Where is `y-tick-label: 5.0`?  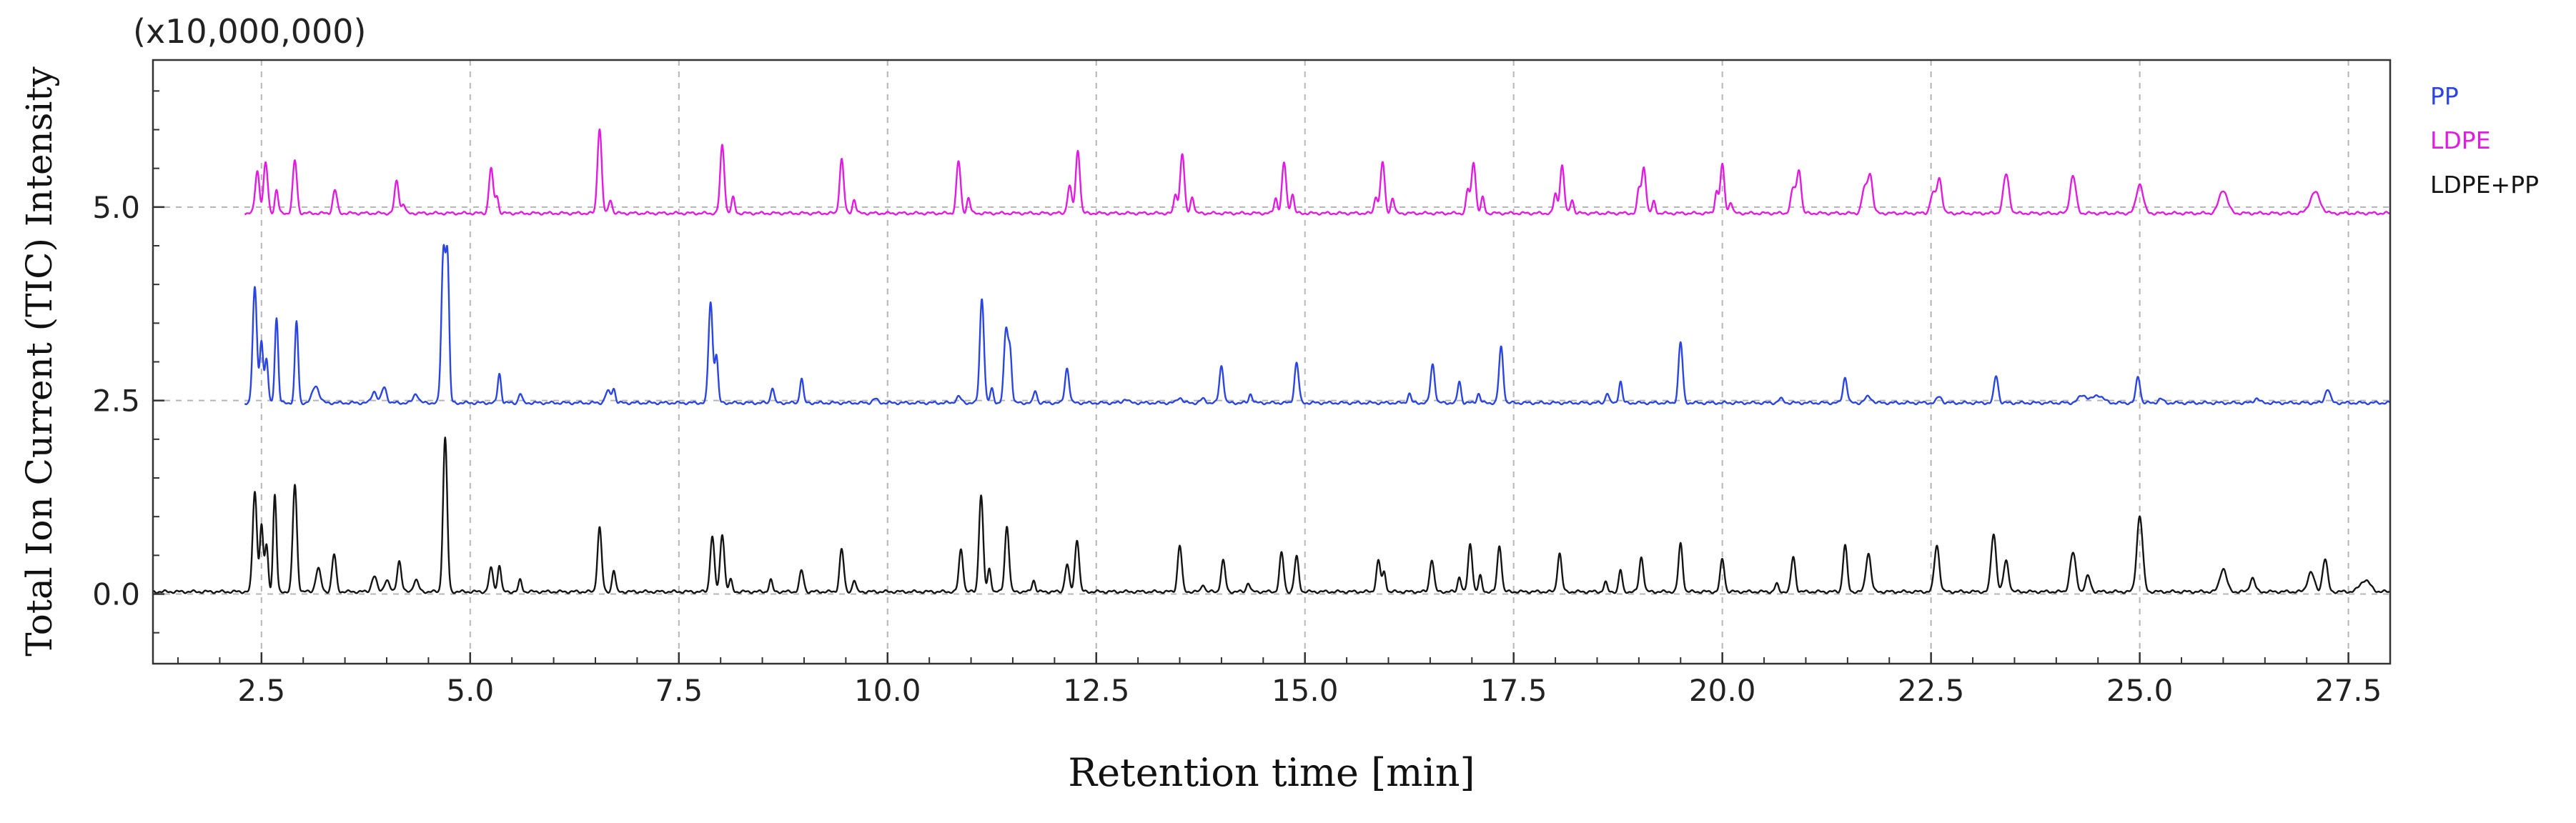 y-tick-label: 5.0 is located at coordinates (116, 207).